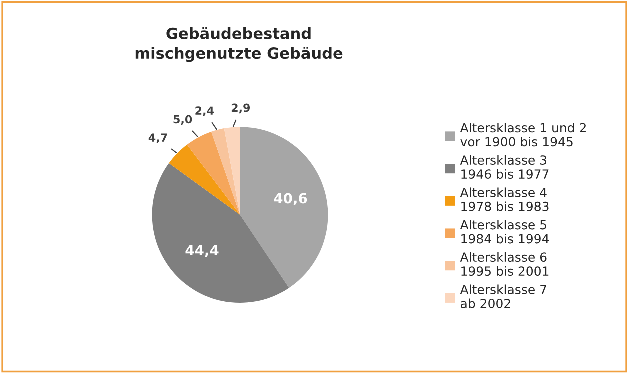  I want to click on legend-label: Altersklasse 1 und 2 vor 1900 bis 1945, so click(523, 135).